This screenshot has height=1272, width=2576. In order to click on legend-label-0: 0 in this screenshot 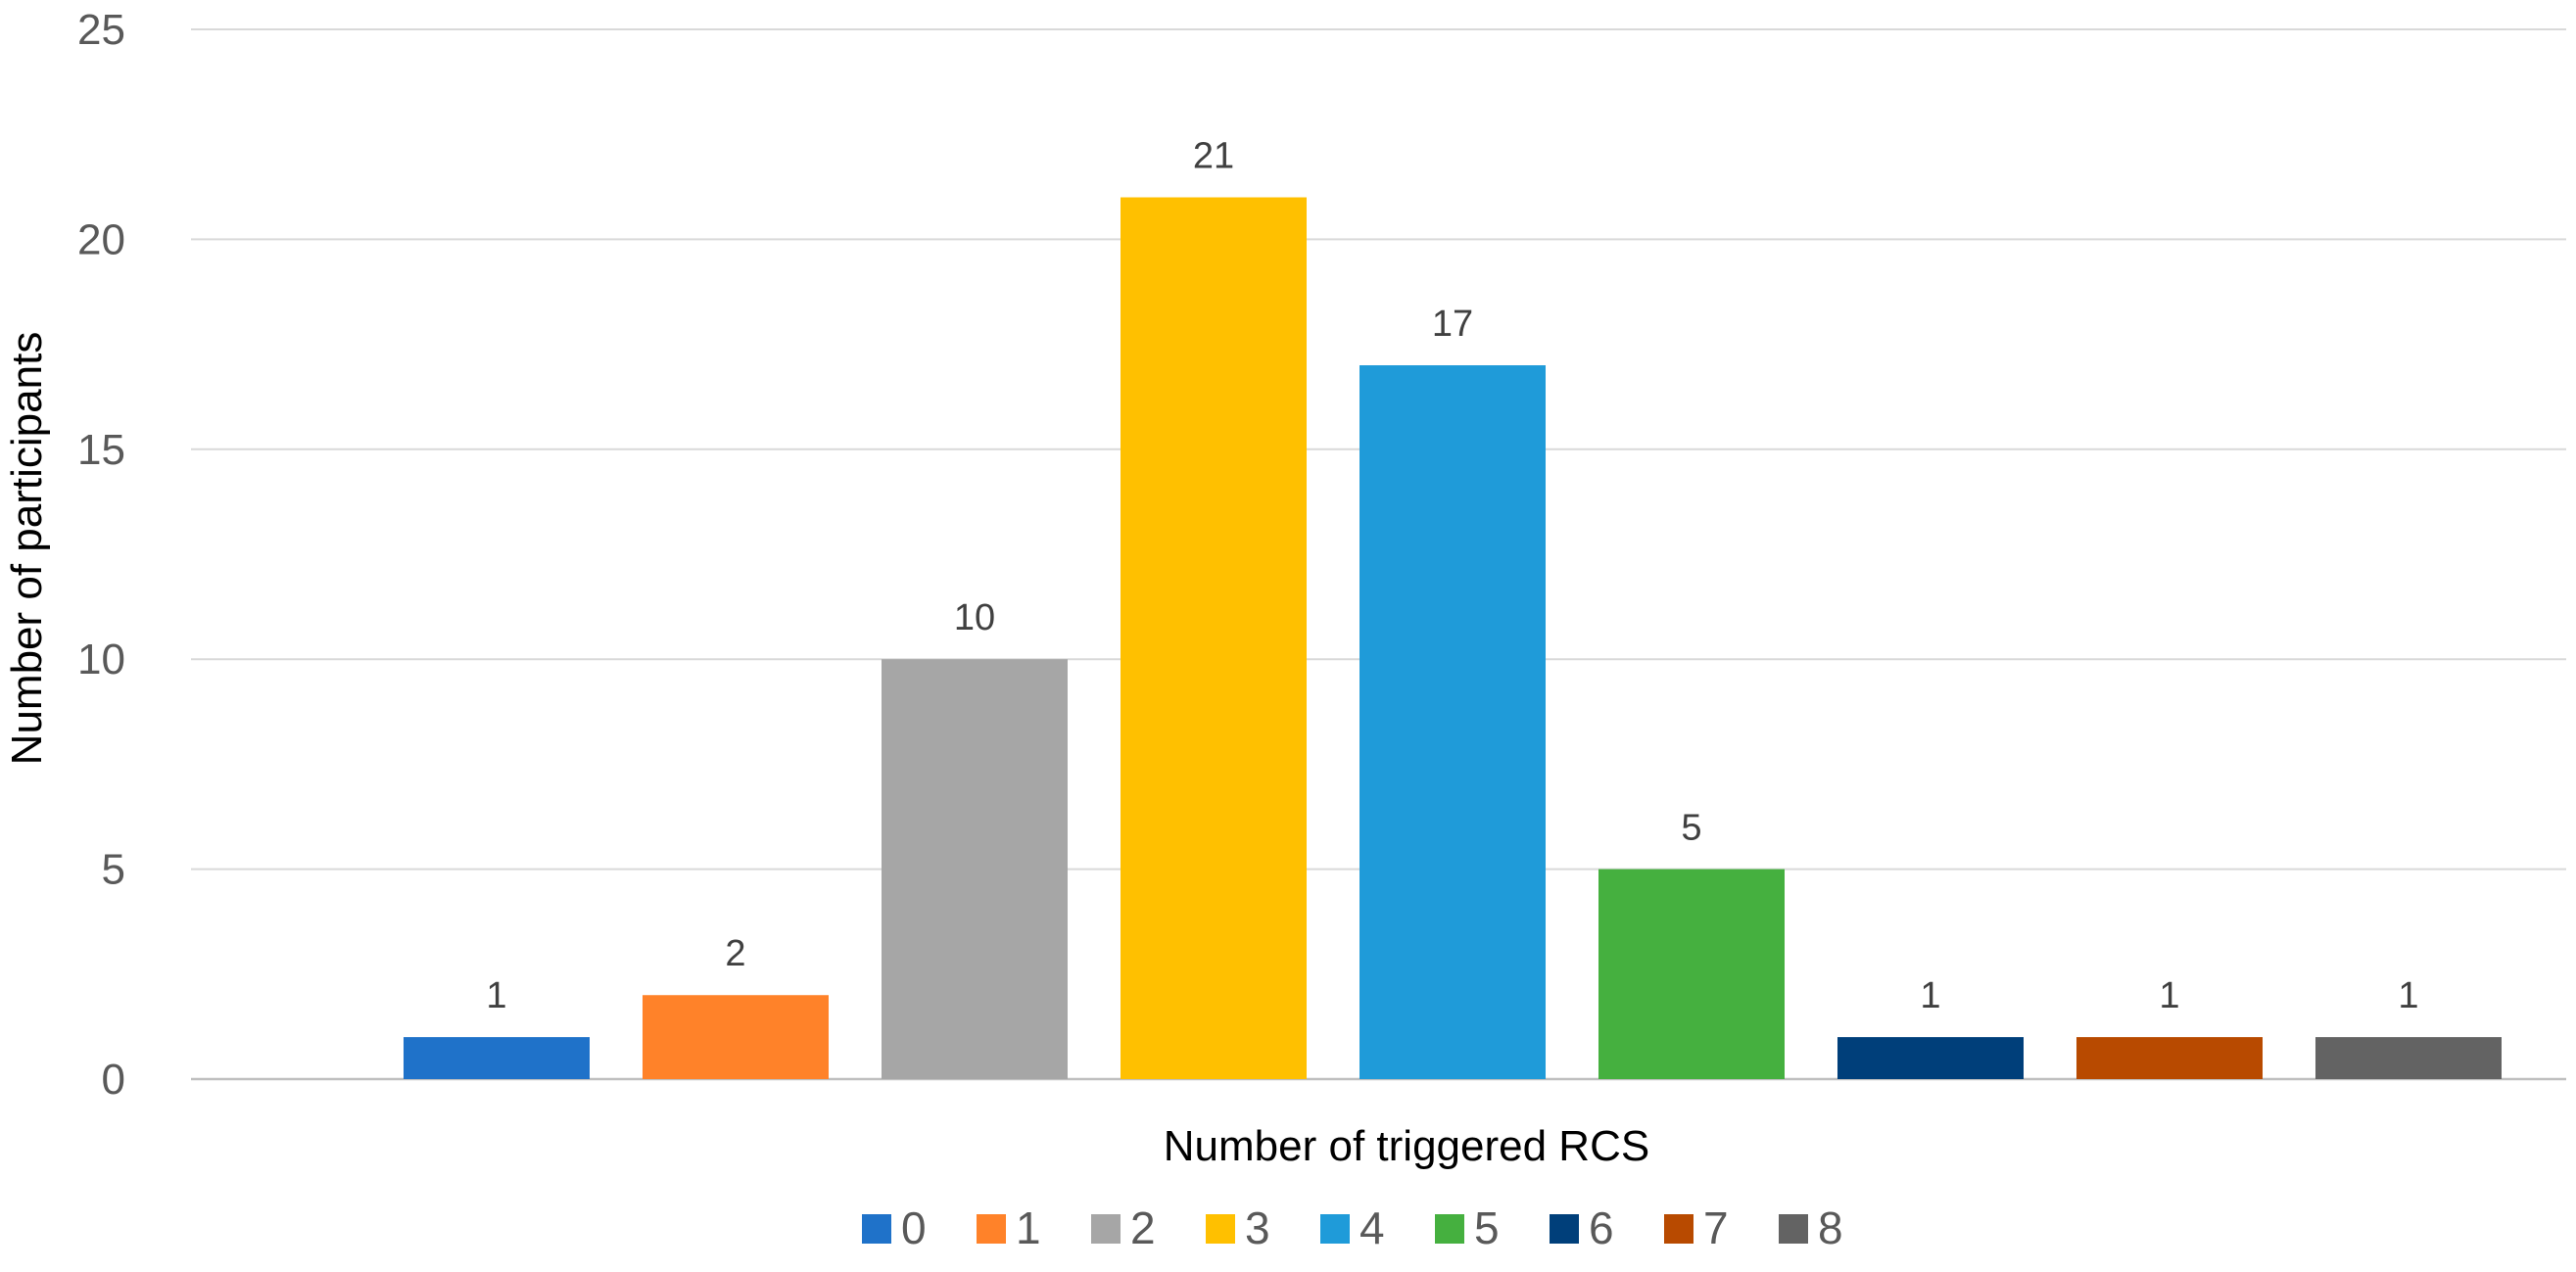, I will do `click(914, 1227)`.